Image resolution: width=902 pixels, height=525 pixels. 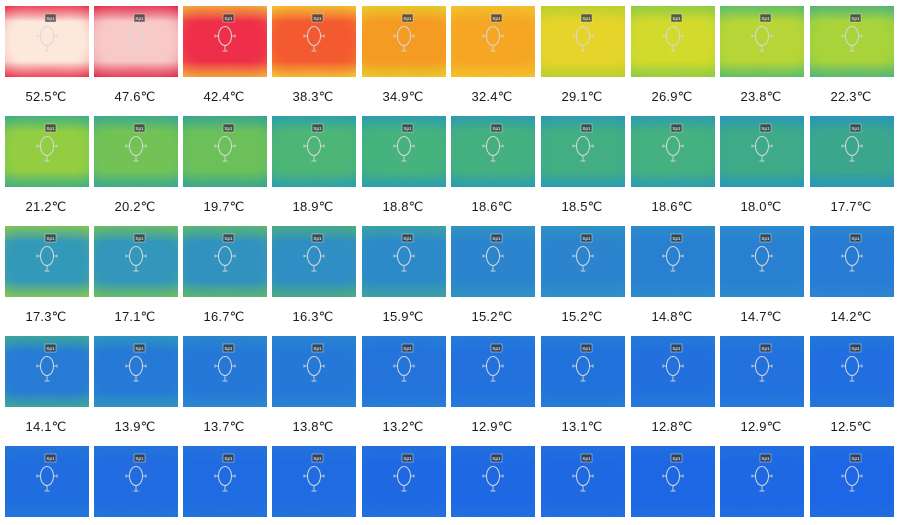 What do you see at coordinates (672, 316) in the screenshot?
I see `temperature-label: 14.8℃` at bounding box center [672, 316].